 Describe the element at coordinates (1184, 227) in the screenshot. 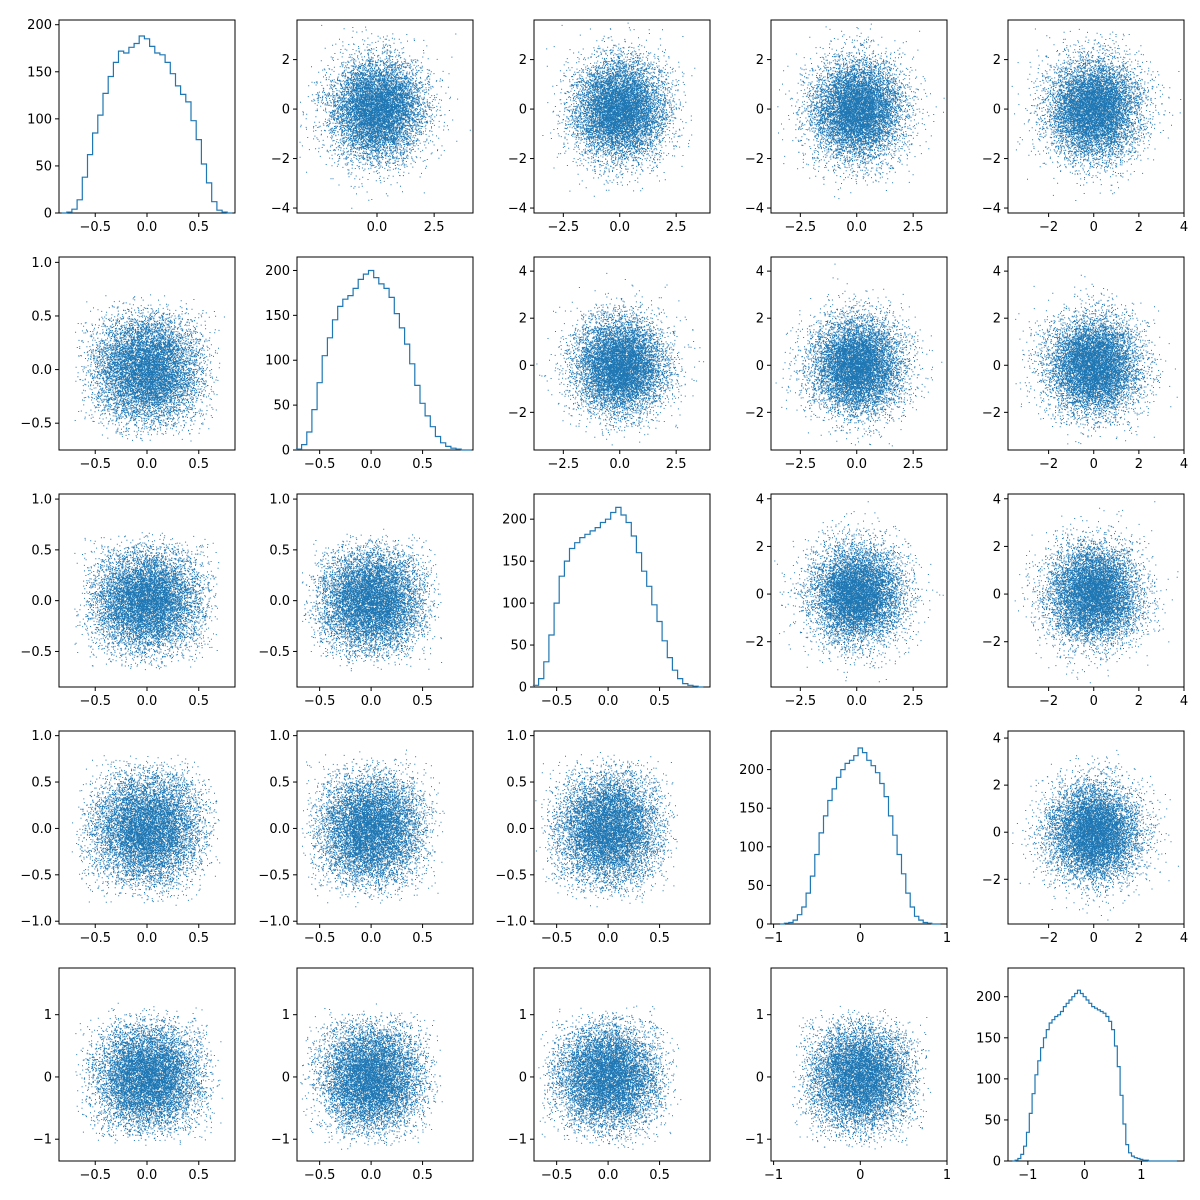

I see `panel-0-4-xtick-label: 4` at that location.